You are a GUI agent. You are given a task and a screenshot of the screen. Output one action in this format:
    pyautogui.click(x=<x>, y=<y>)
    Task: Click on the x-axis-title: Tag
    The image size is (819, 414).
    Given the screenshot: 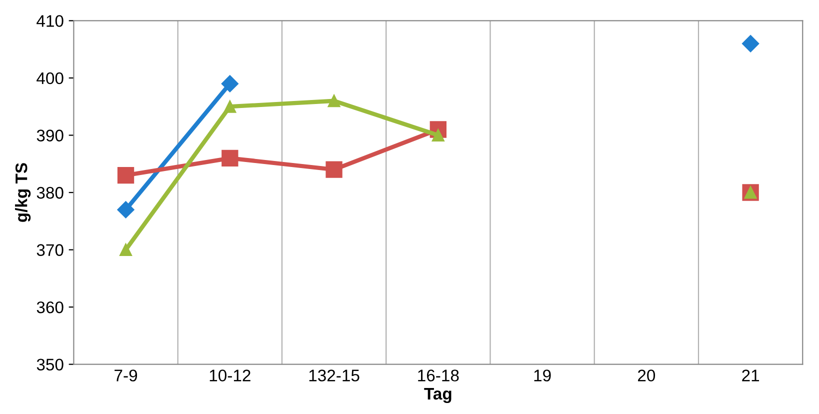 What is the action you would take?
    pyautogui.click(x=438, y=396)
    